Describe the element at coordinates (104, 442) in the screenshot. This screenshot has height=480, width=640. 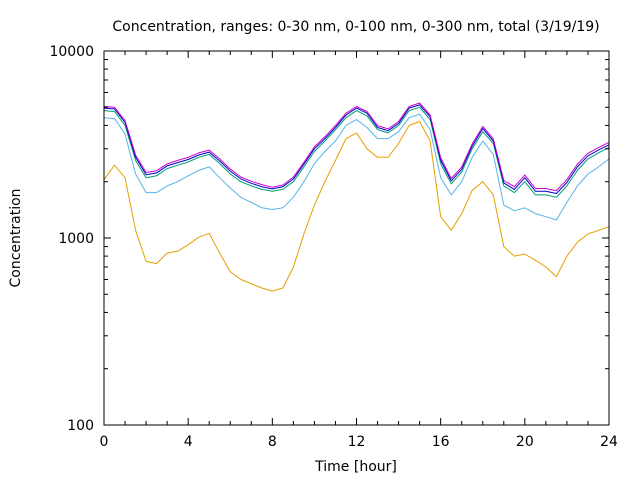
I see `x-tick-label: 0` at that location.